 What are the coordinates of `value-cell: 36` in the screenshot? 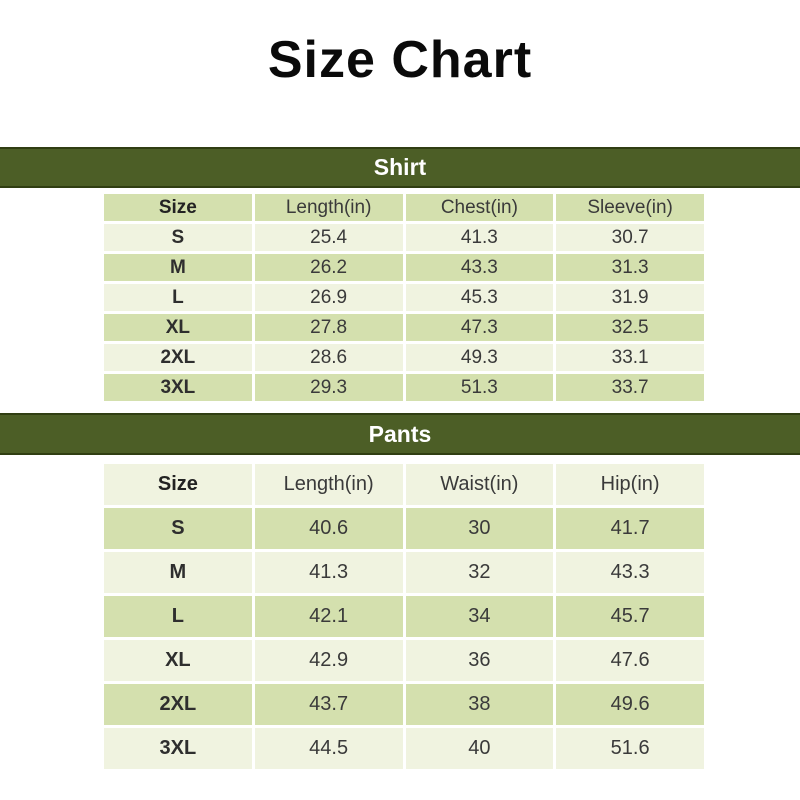 It's located at (479, 660).